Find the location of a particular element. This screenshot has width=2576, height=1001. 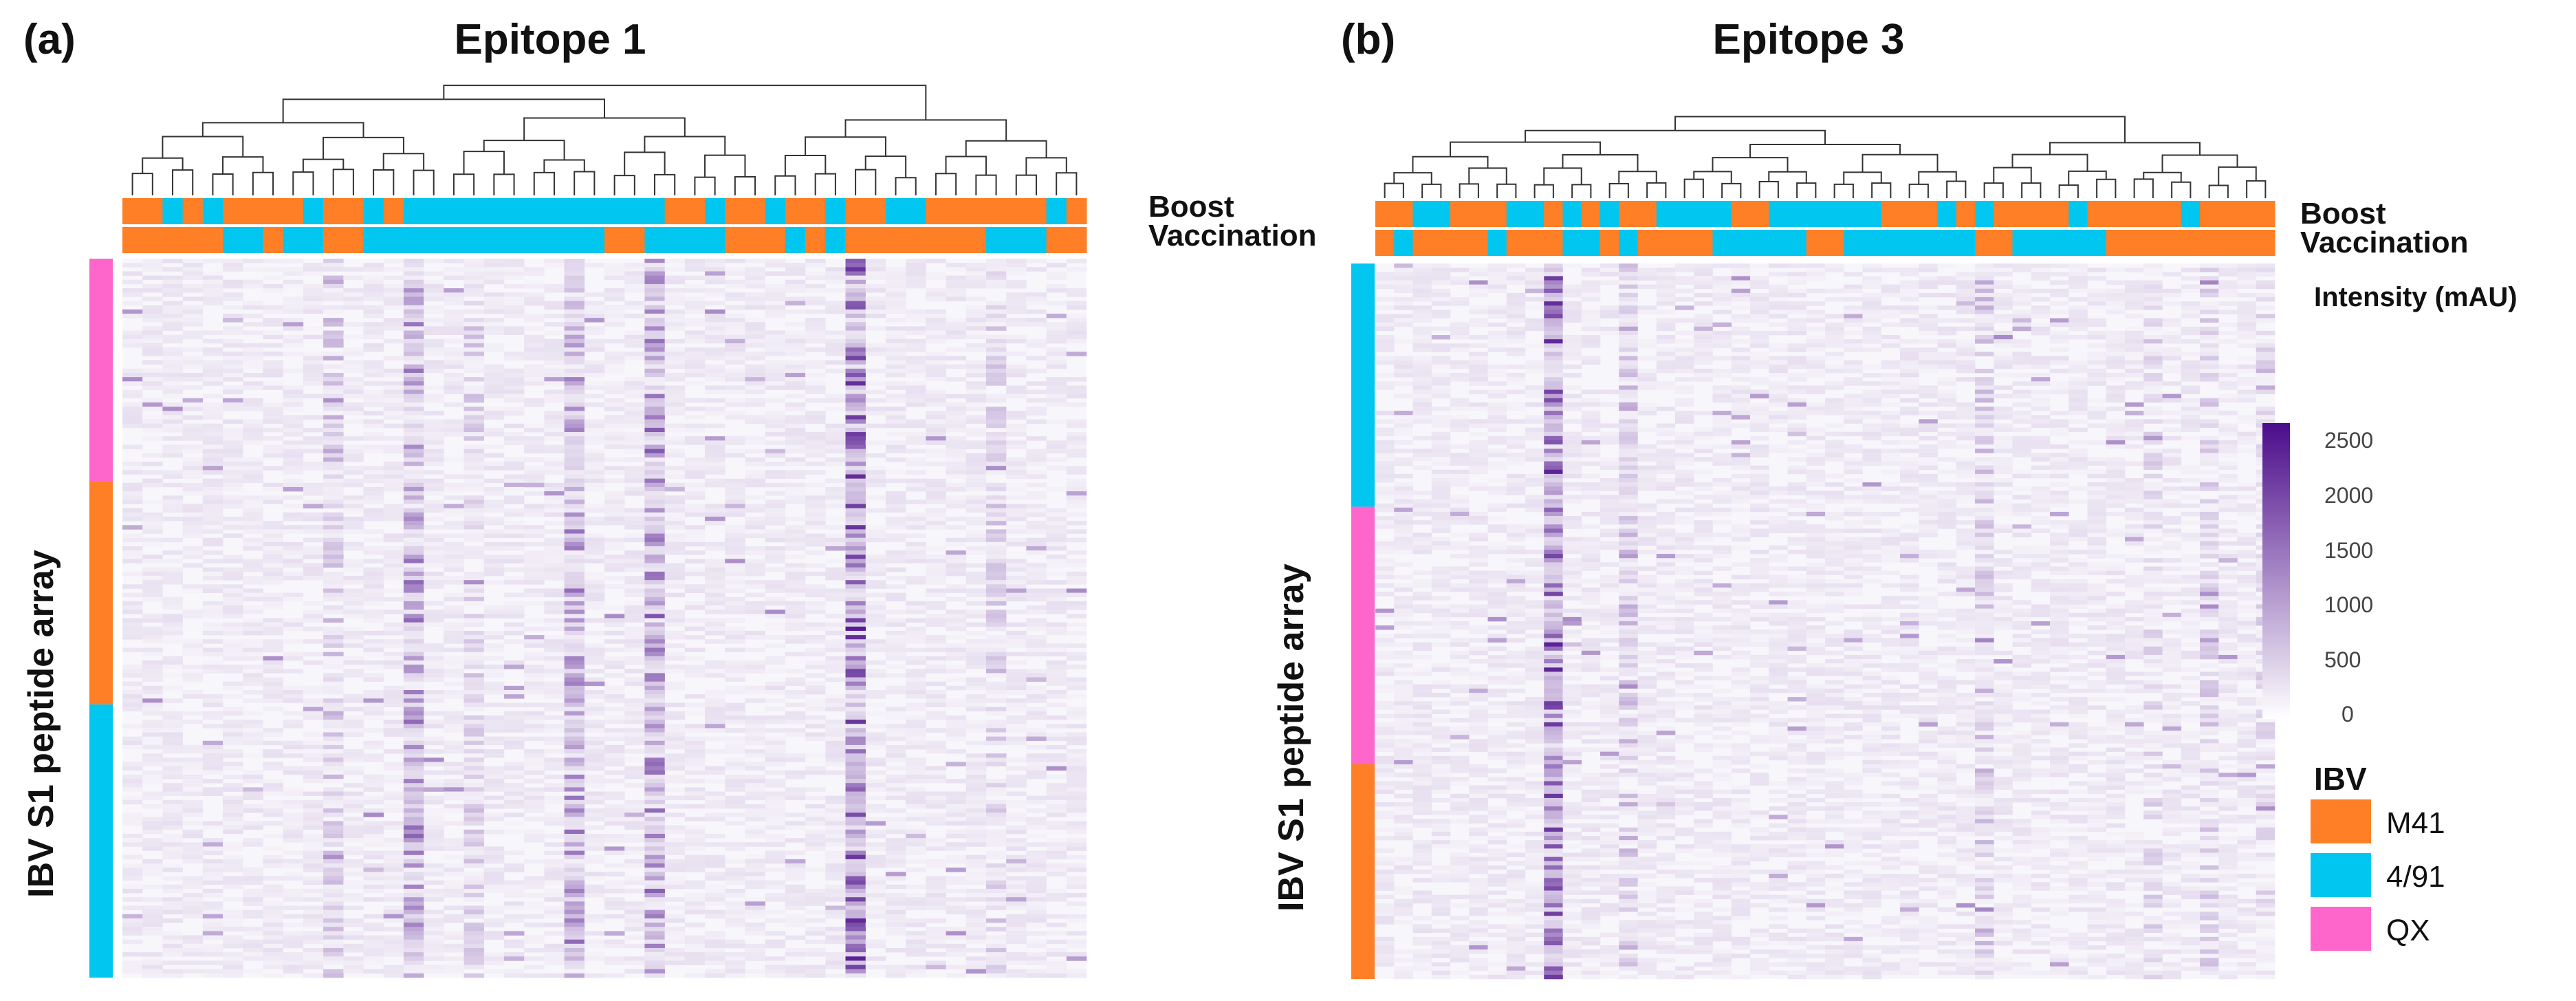

heat-cell-c25-r89 is located at coordinates (634, 637).